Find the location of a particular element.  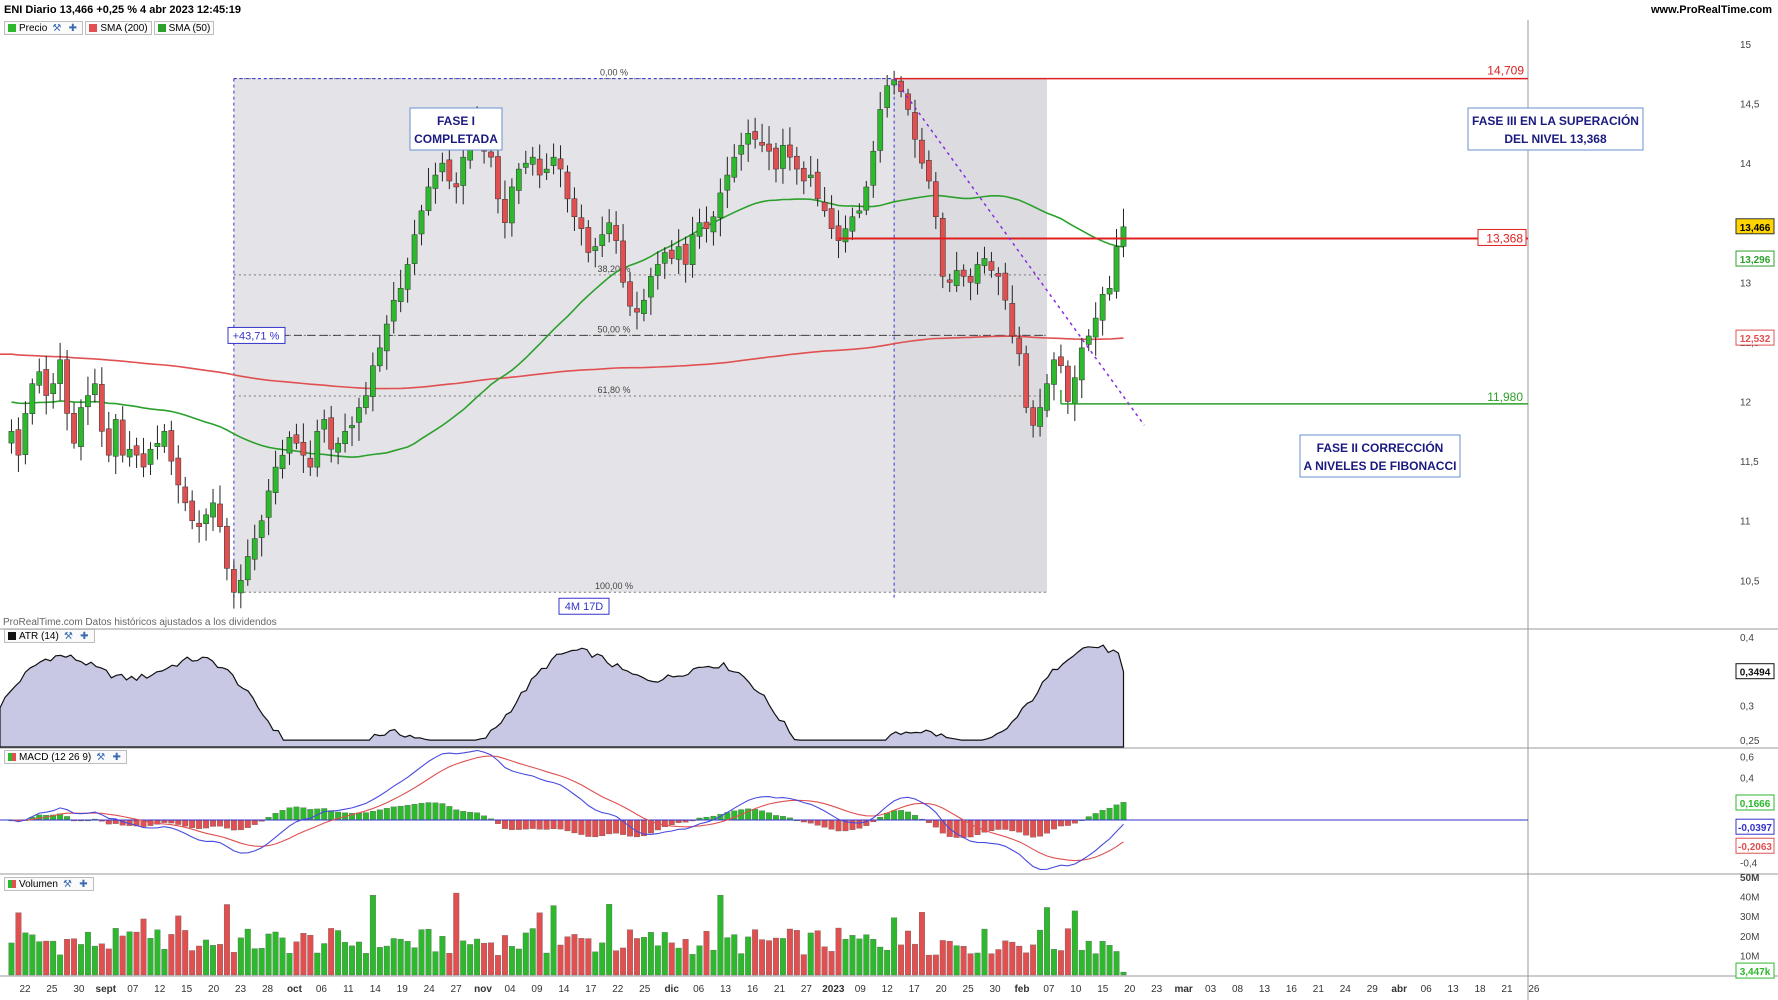

volume-y-tick: 30M is located at coordinates (1749, 917).